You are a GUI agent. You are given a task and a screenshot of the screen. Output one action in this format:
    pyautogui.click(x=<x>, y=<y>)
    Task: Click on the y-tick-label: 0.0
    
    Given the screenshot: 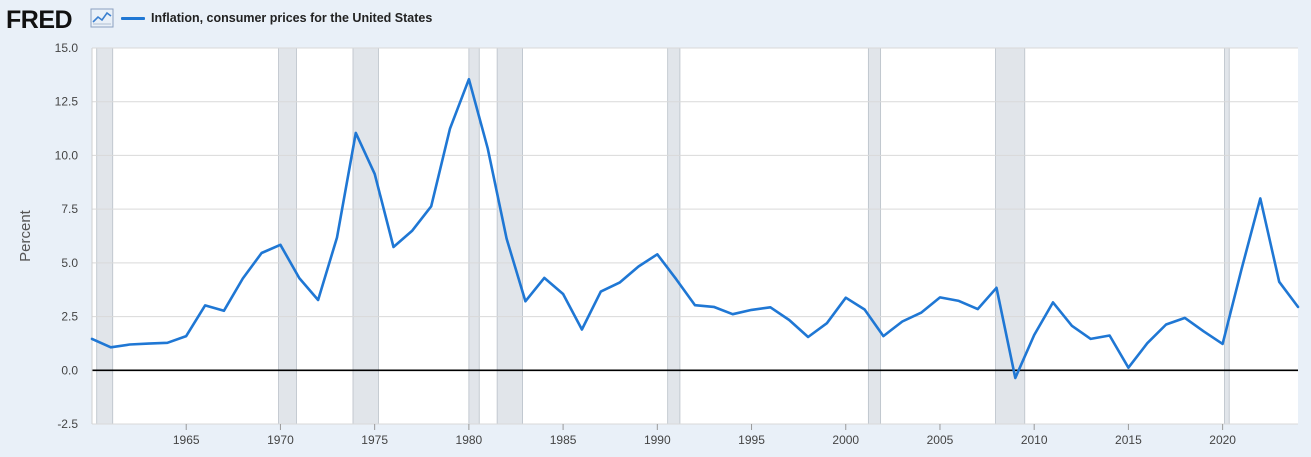 What is the action you would take?
    pyautogui.click(x=69, y=370)
    